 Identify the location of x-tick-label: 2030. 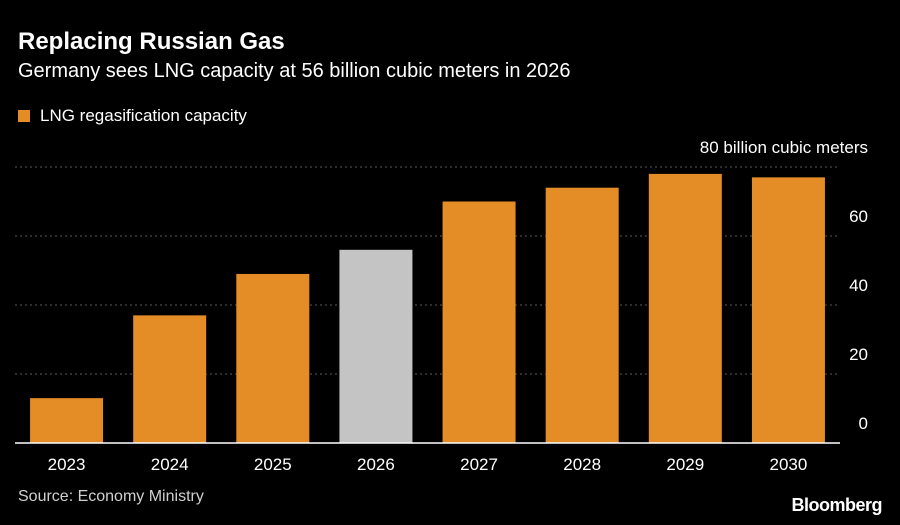
(789, 464).